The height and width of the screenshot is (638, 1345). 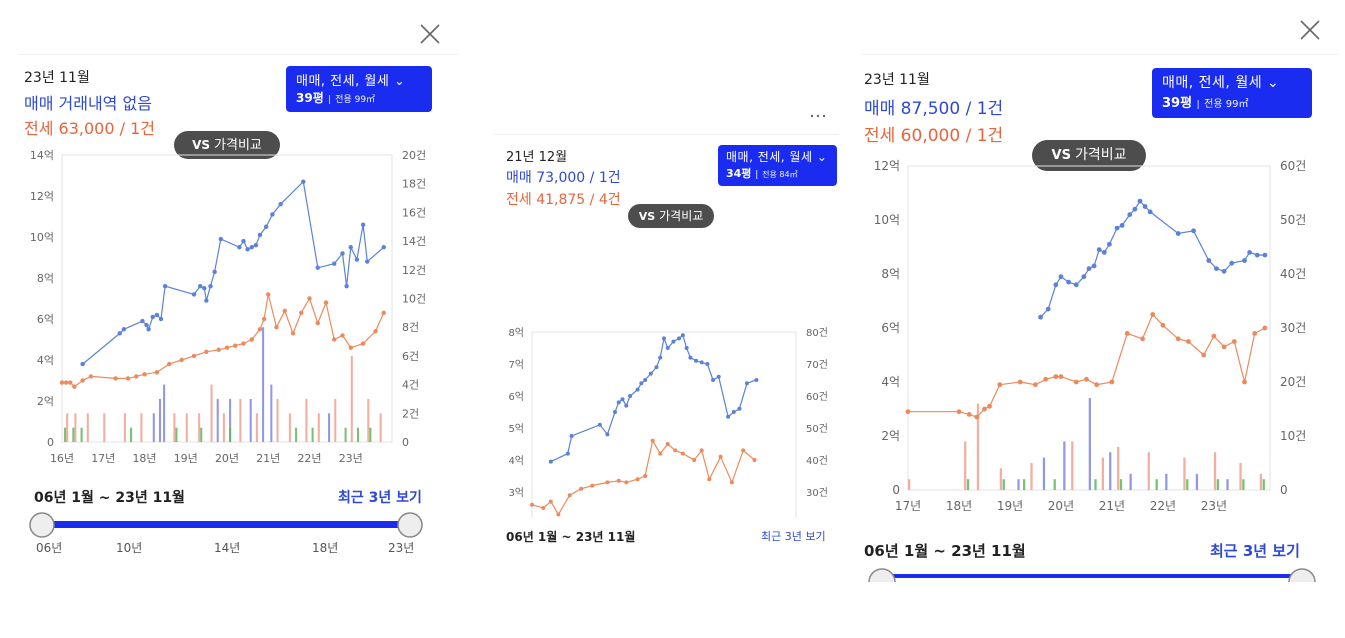 What do you see at coordinates (817, 493) in the screenshot?
I see `y2-tick-label: 30건` at bounding box center [817, 493].